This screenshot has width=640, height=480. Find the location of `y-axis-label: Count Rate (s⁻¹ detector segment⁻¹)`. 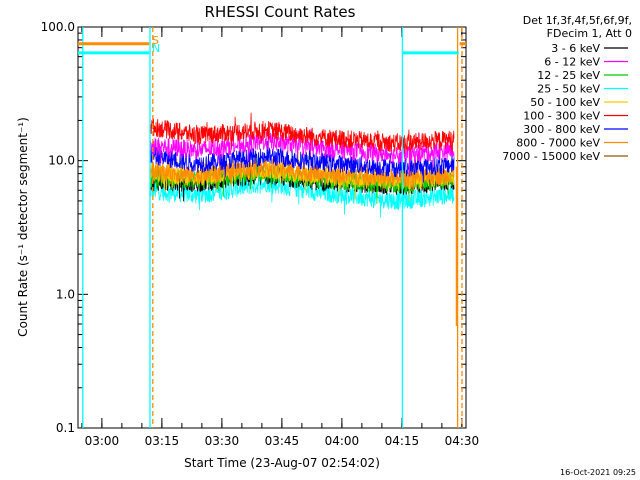

y-axis-label: Count Rate (s⁻¹ detector segment⁻¹) is located at coordinates (23, 227).